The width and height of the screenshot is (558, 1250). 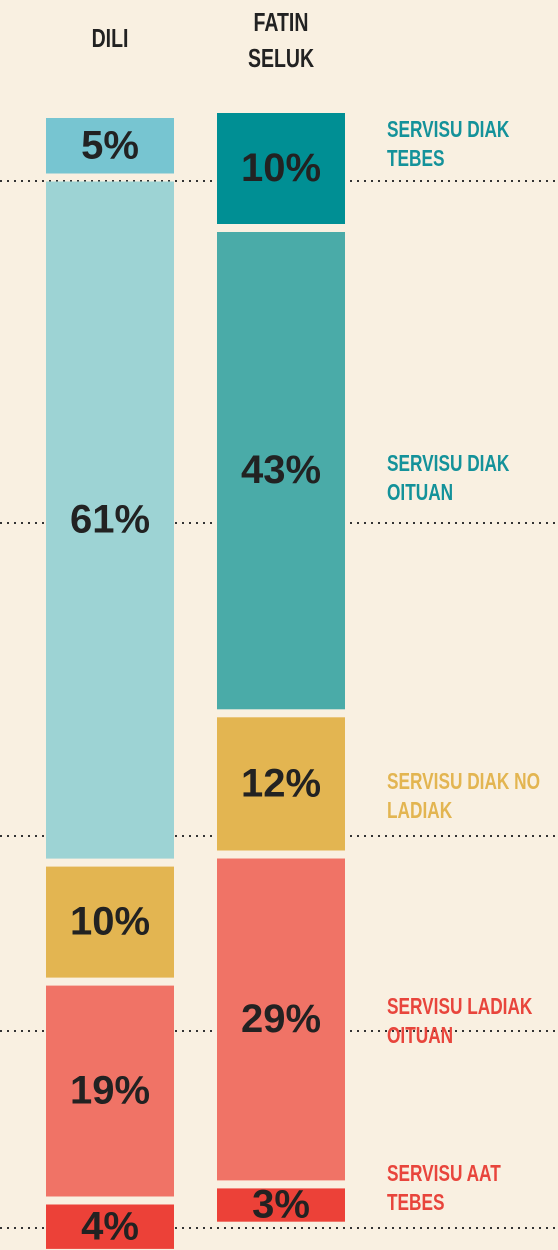 I want to click on value-label: 3%, so click(x=281, y=1205).